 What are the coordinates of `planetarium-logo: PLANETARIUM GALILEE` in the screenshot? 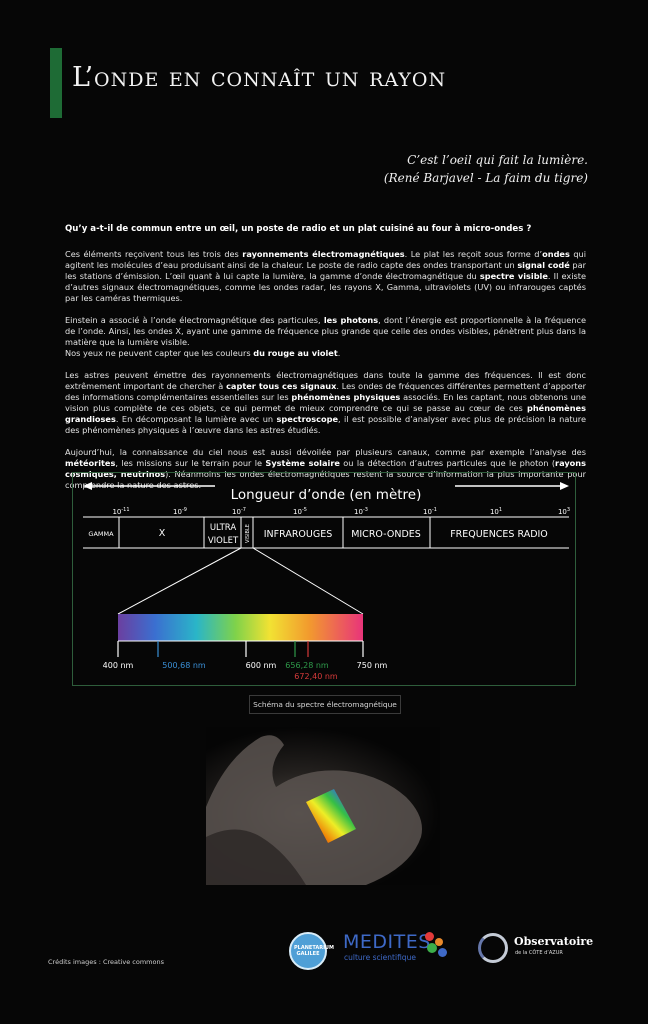 It's located at (311, 951).